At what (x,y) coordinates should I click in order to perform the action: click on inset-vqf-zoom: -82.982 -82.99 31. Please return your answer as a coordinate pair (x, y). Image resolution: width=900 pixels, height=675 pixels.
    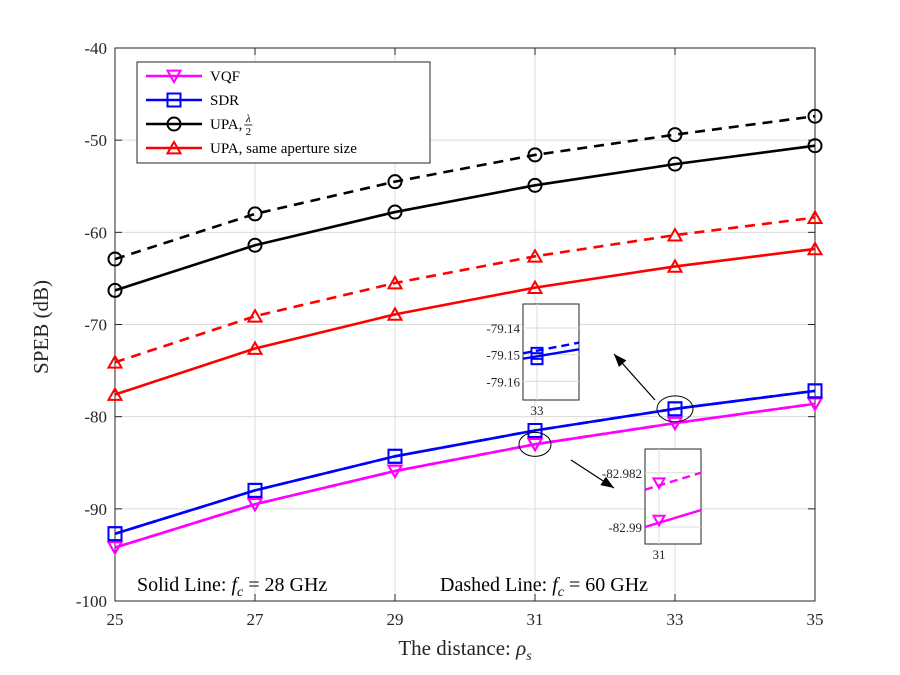
    Looking at the image, I should click on (610, 496).